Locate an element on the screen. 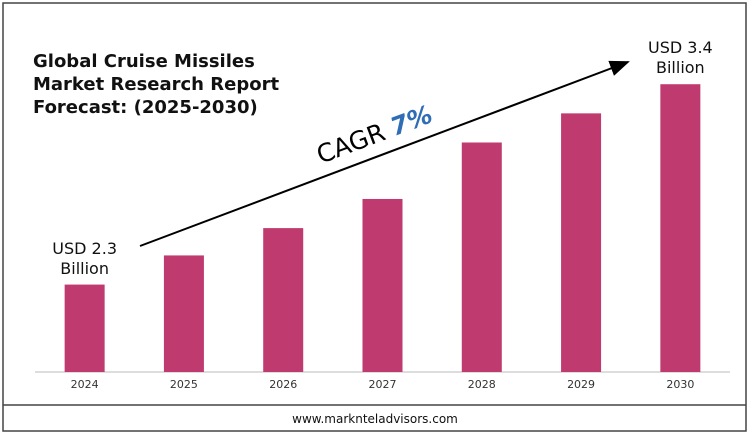 The image size is (750, 436). cagr-label: CAGR is located at coordinates (351, 143).